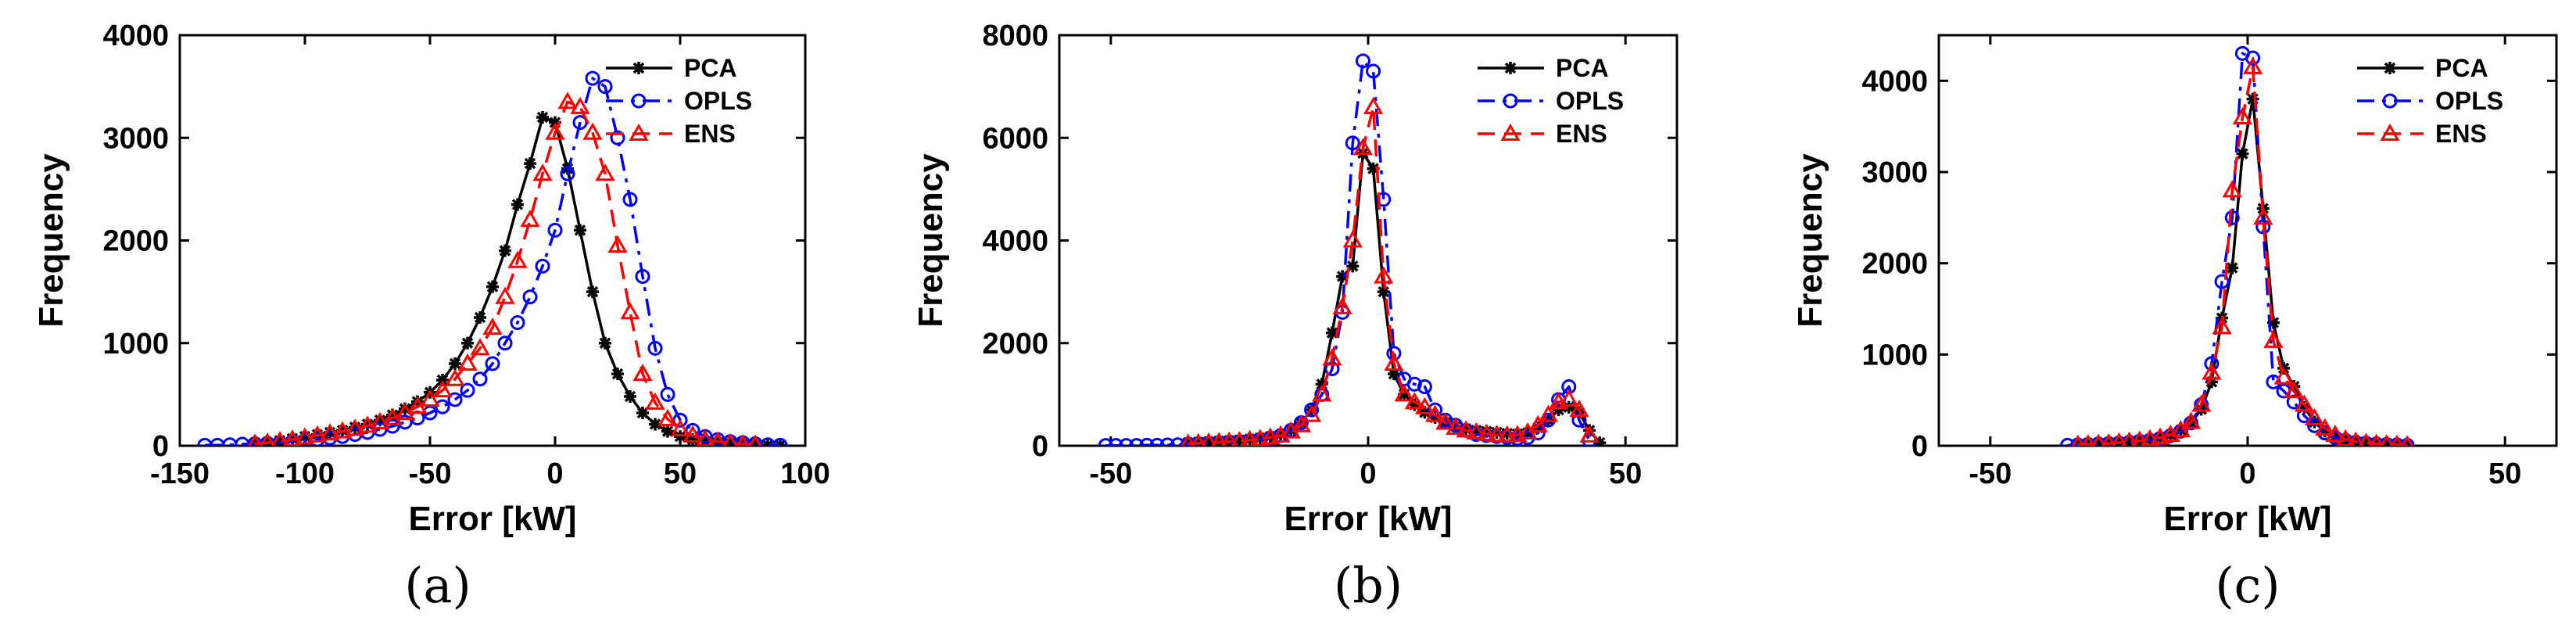  I want to click on panel-label: (a), so click(437, 585).